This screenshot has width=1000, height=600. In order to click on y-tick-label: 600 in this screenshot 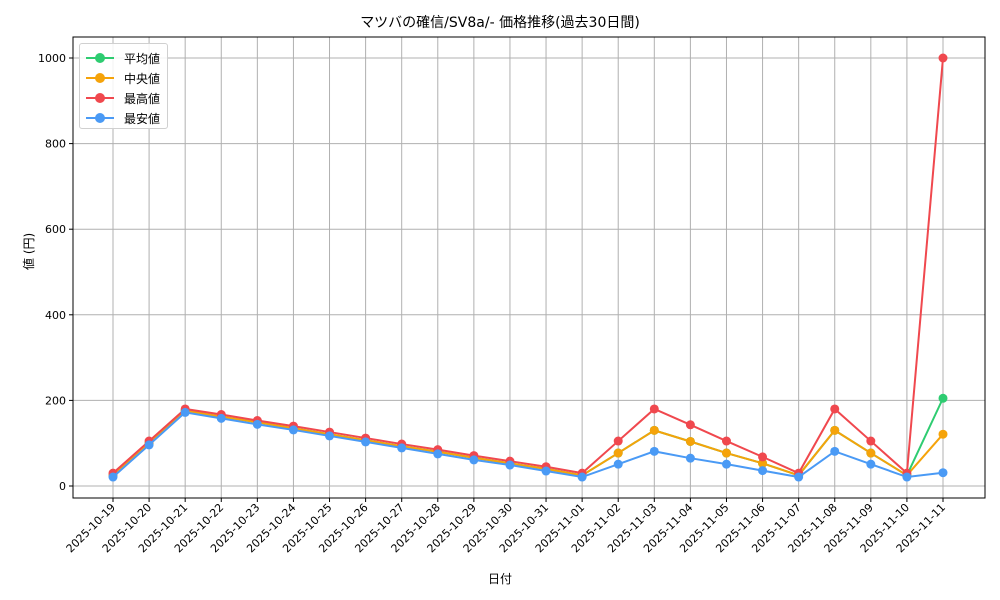, I will do `click(55, 229)`.